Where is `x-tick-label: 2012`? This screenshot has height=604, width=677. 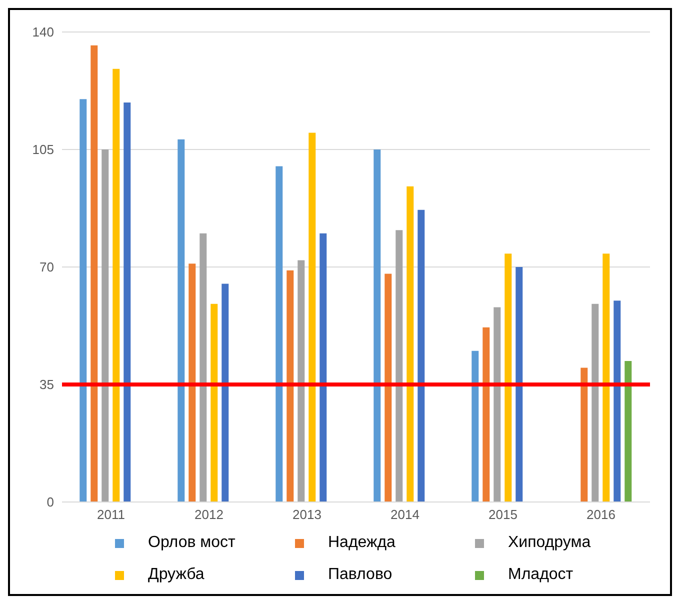 x-tick-label: 2012 is located at coordinates (209, 514).